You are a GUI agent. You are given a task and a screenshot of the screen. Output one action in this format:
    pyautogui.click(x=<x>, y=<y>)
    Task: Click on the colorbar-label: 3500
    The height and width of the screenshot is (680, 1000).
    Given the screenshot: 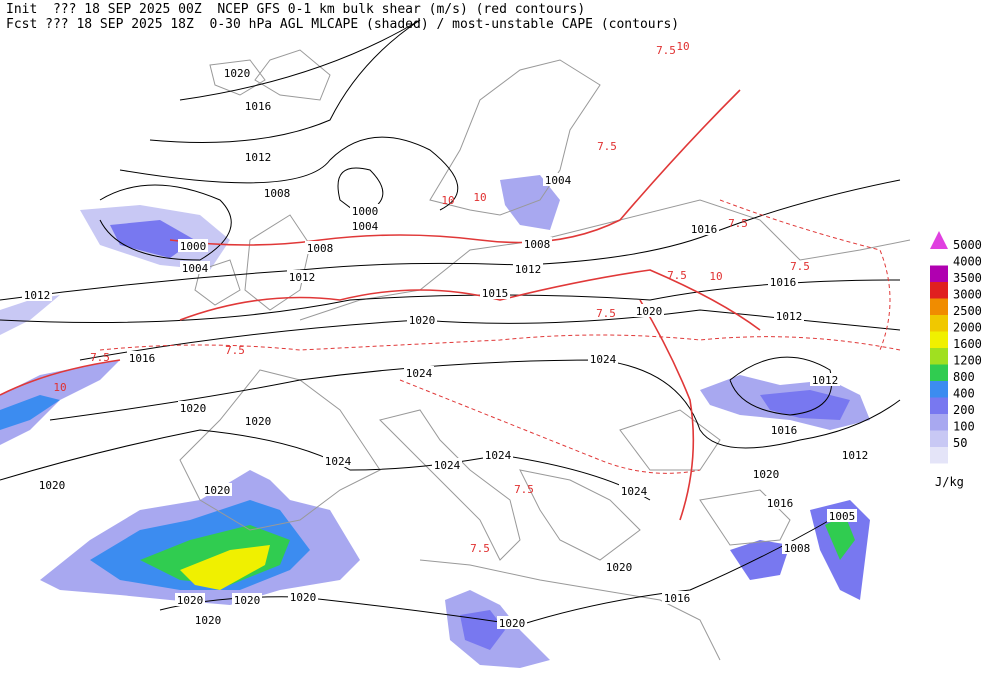 What is the action you would take?
    pyautogui.click(x=967, y=278)
    